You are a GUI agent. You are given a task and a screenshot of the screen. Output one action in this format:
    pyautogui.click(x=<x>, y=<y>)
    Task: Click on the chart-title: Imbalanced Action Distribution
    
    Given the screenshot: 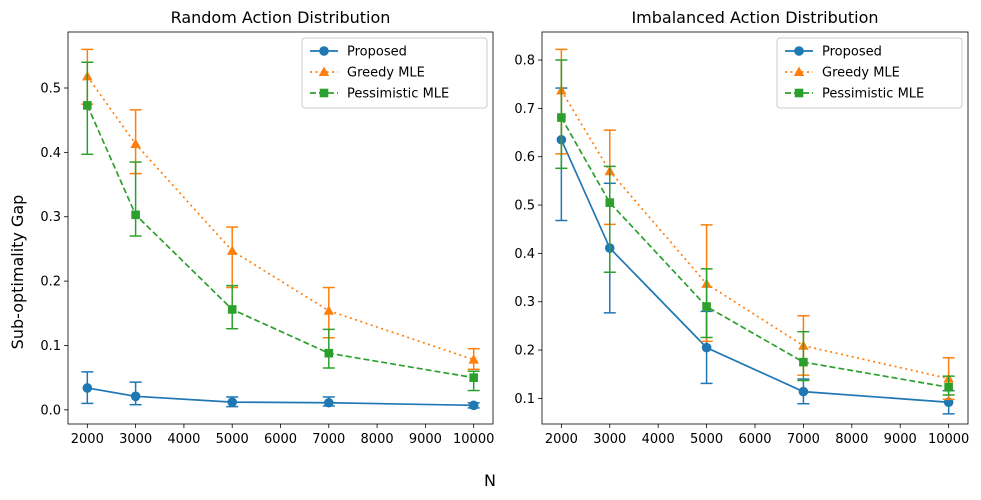 What is the action you would take?
    pyautogui.click(x=754, y=17)
    